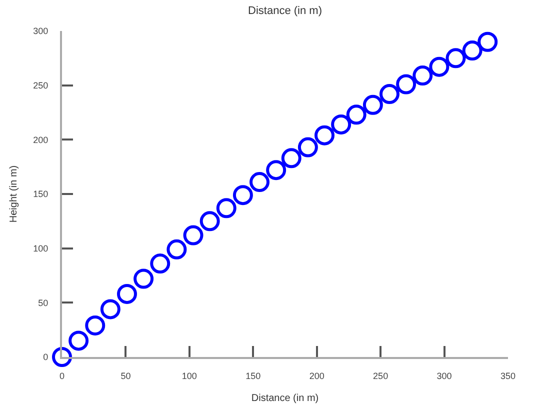  Describe the element at coordinates (40, 248) in the screenshot. I see `y-tick-label: 100` at that location.